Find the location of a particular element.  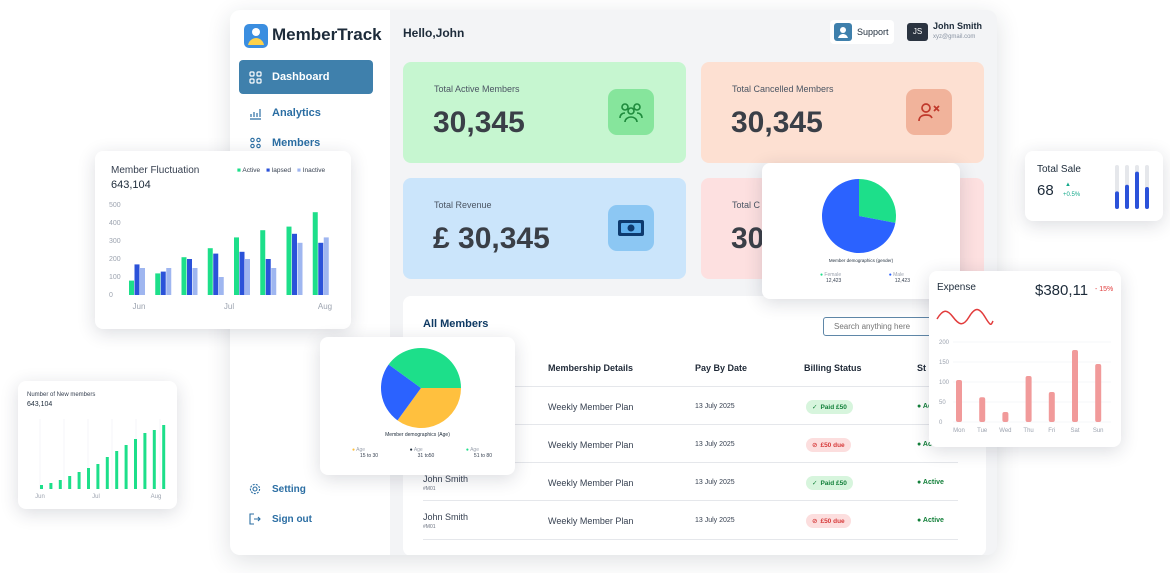

avatar: JS is located at coordinates (917, 32).